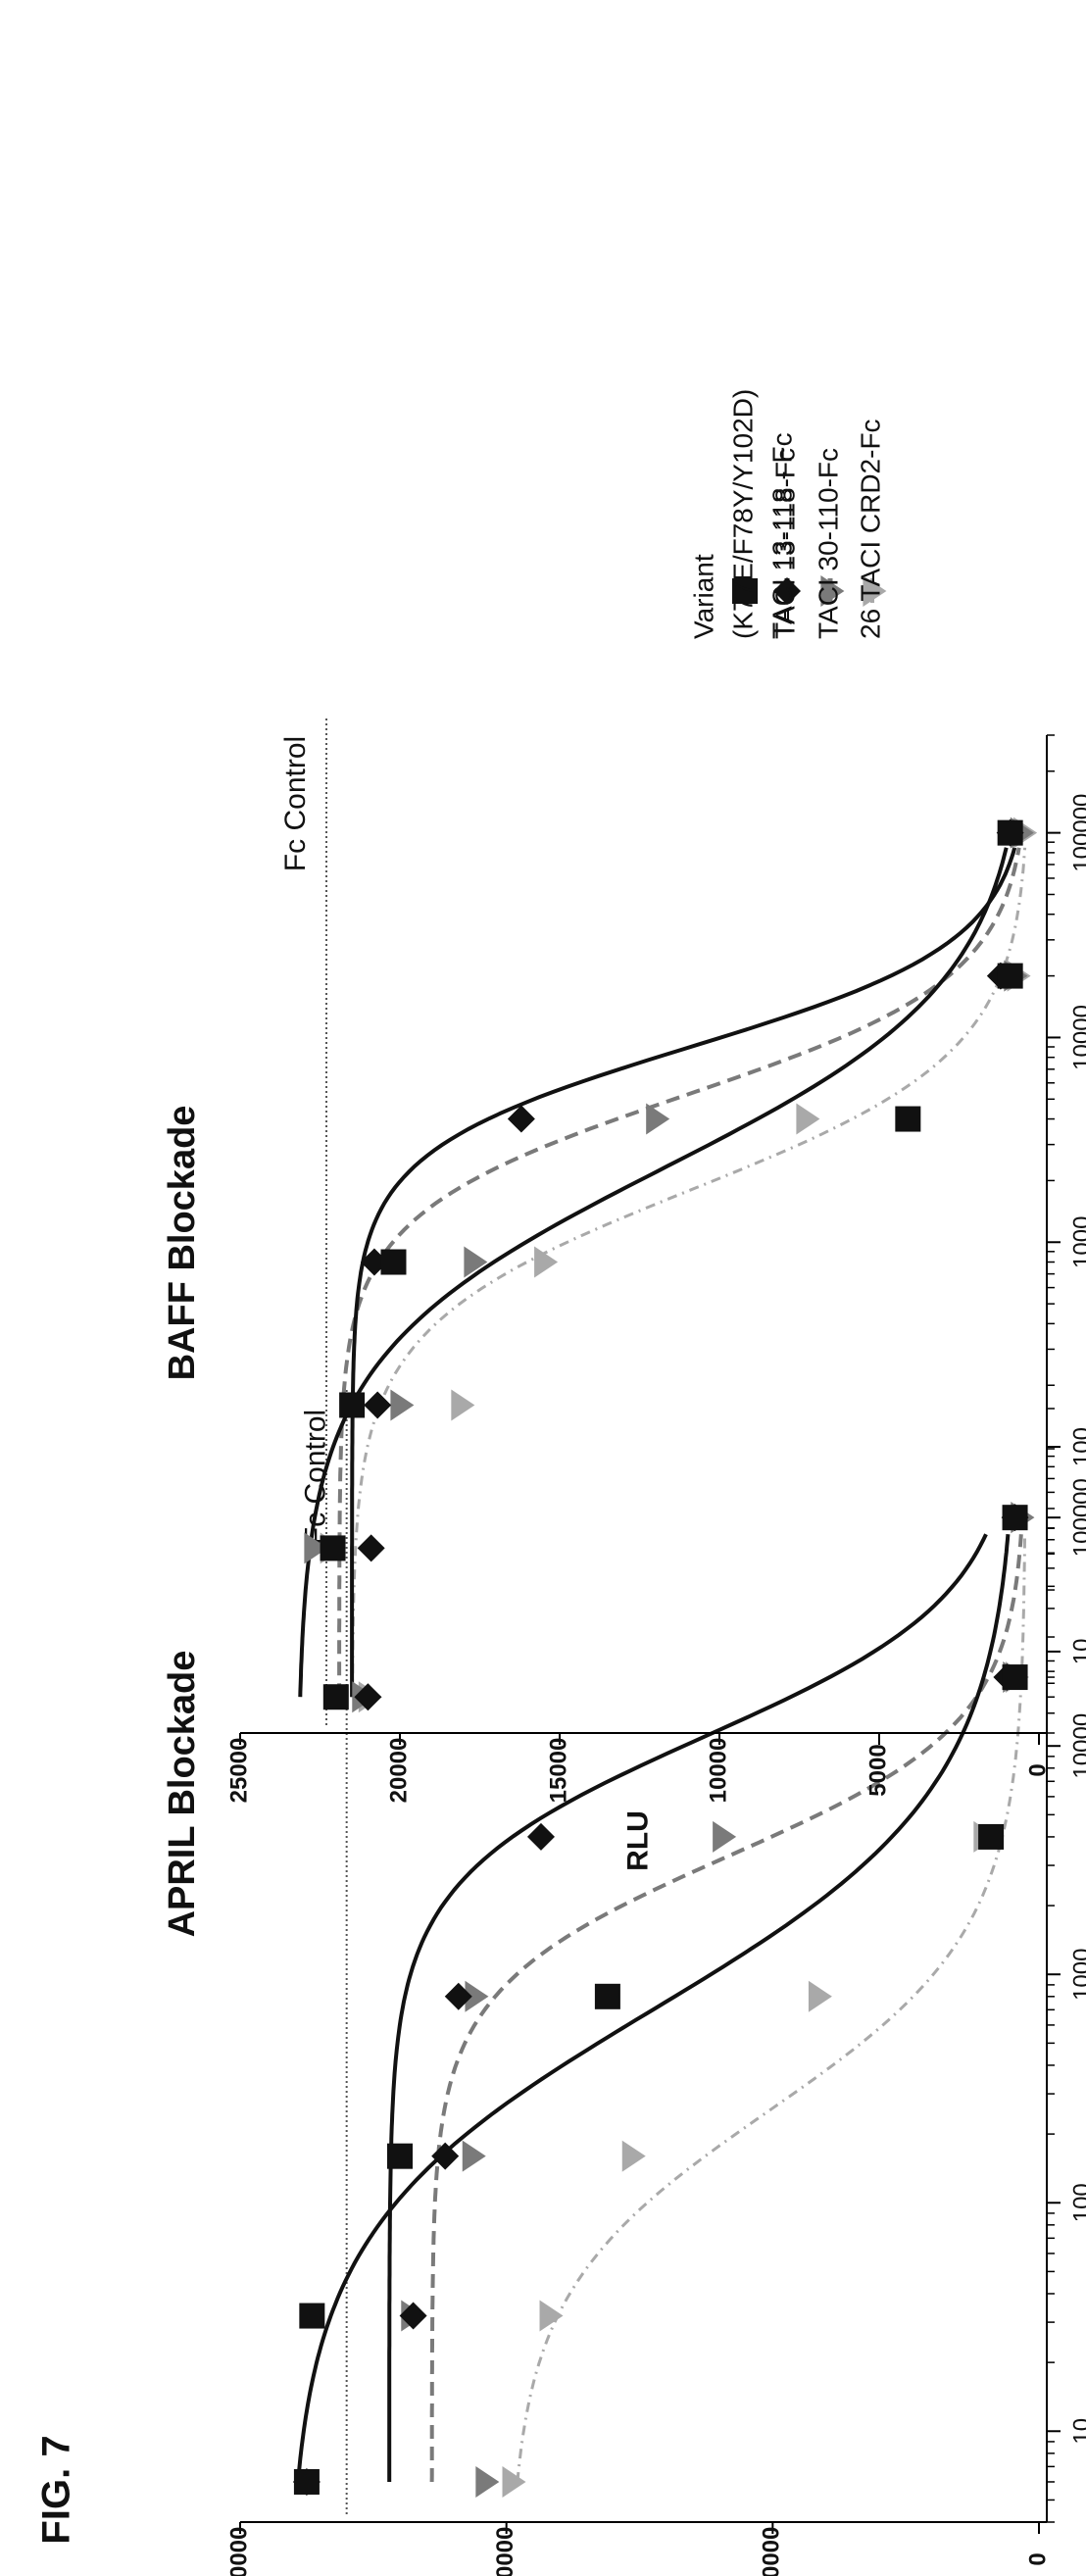 This screenshot has width=1086, height=2576. I want to click on fc-control-label: Fc Control, so click(296, 803).